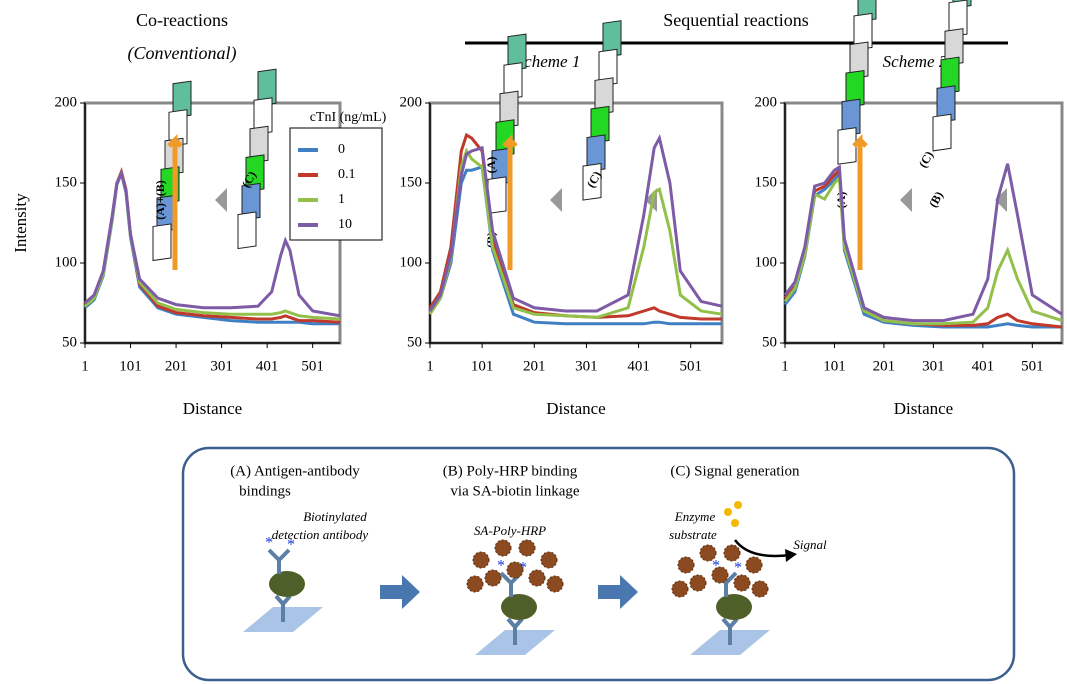  I want to click on y-axis-label: Intensity, so click(20, 223).